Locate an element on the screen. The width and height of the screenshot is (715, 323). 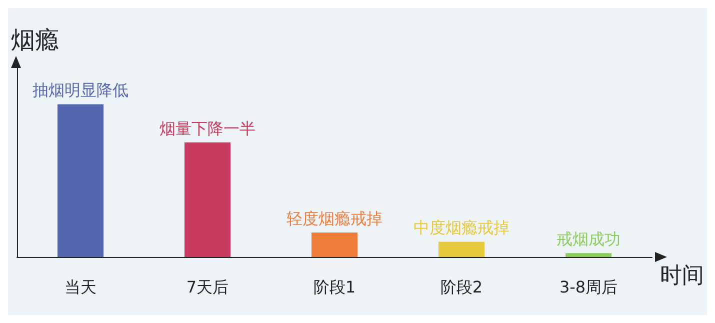
annotation: 抽烟明显降低 is located at coordinates (80, 90).